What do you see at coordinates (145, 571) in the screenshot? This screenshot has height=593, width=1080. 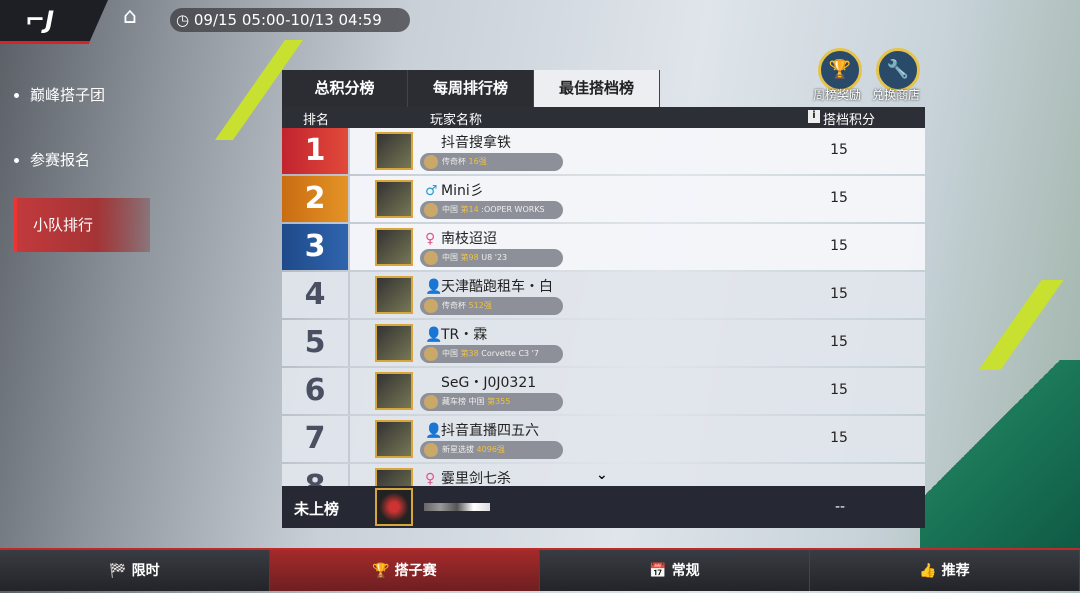 I see `nav-label: 限时` at bounding box center [145, 571].